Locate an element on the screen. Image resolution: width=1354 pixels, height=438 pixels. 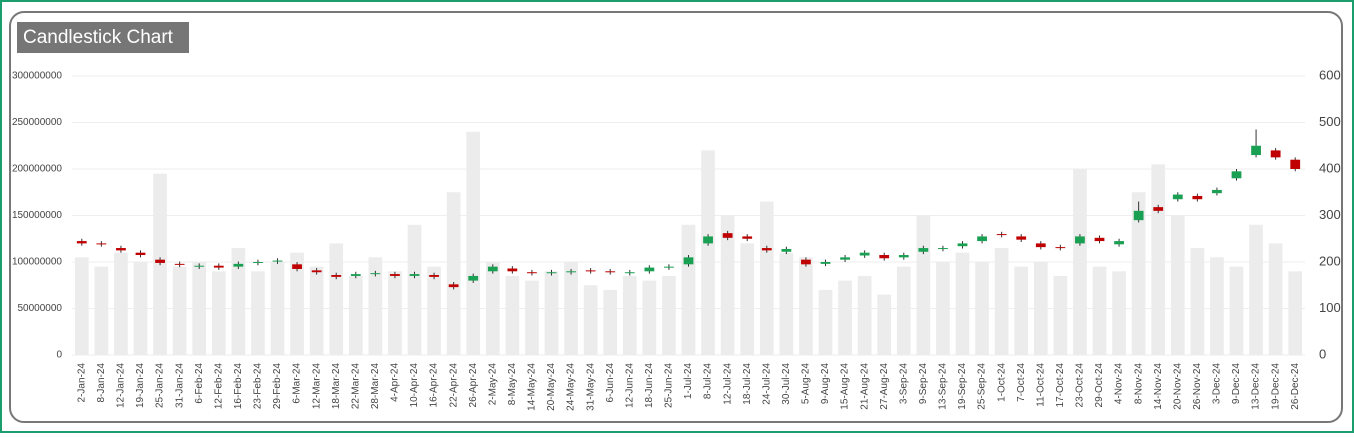
x-tick-label: 29-Oct-24 is located at coordinates (1099, 385).